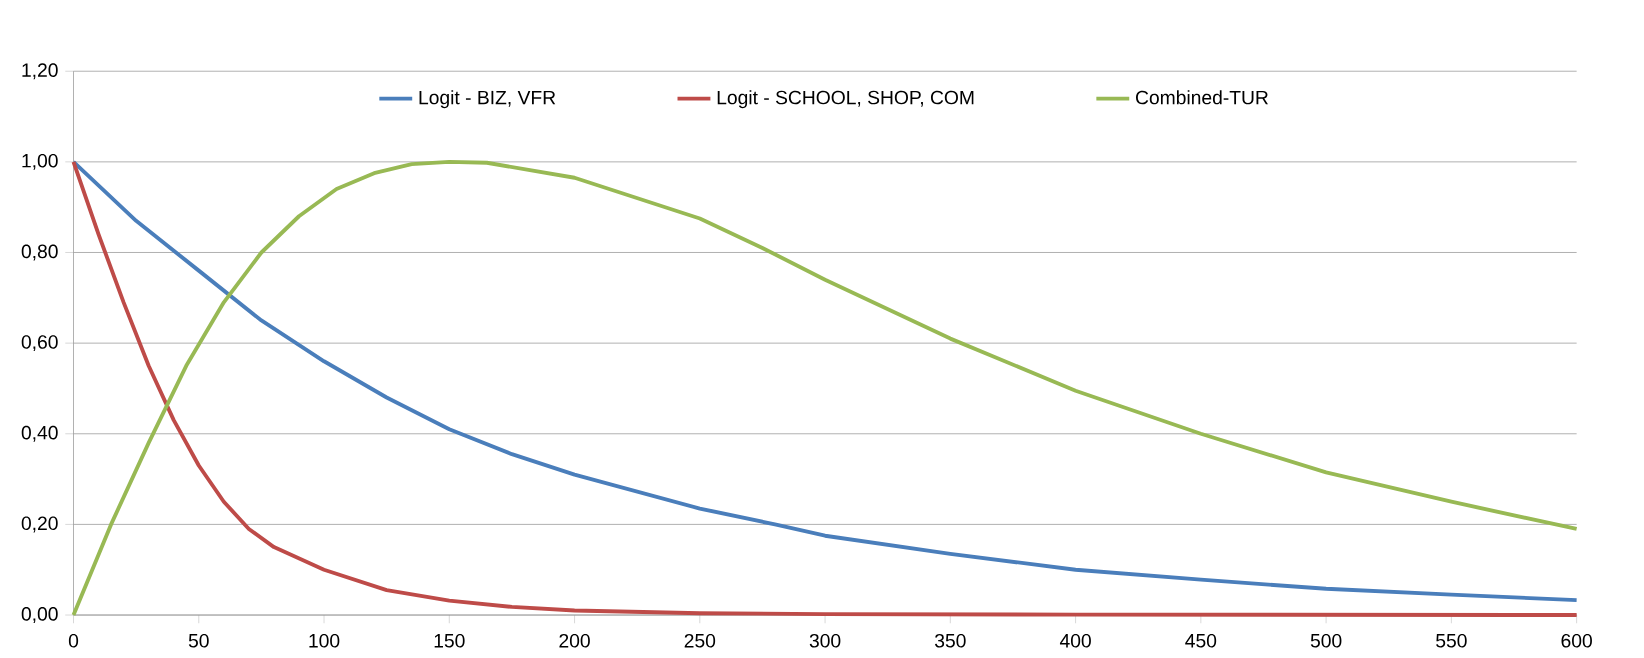 The height and width of the screenshot is (658, 1644). I want to click on x-tick-label: 0, so click(73, 641).